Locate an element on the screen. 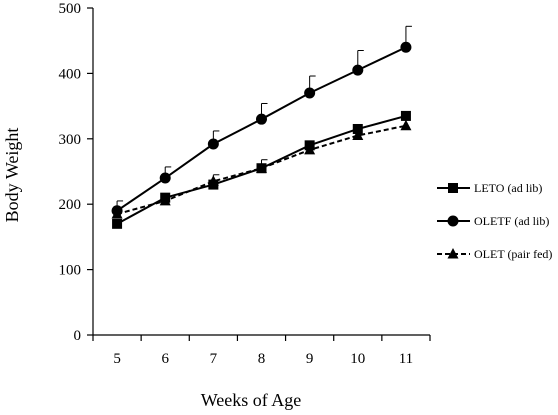 Image resolution: width=558 pixels, height=415 pixels. y-axis-ticks: 0 100 200 300 400 500 is located at coordinates (76, 172).